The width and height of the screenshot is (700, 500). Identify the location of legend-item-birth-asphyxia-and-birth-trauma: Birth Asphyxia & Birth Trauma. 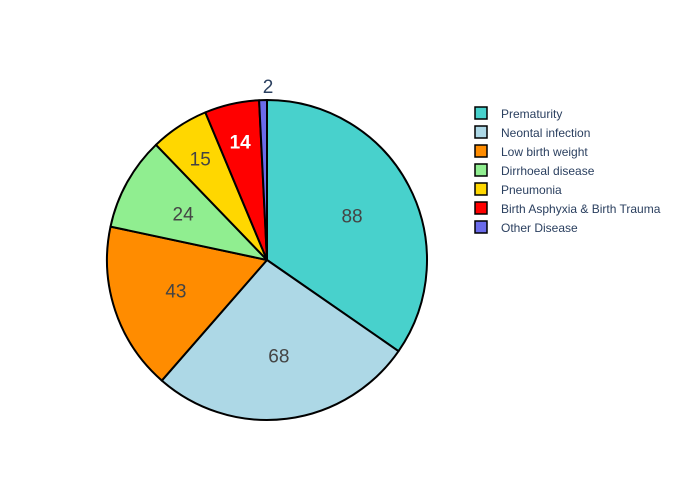
(567, 208).